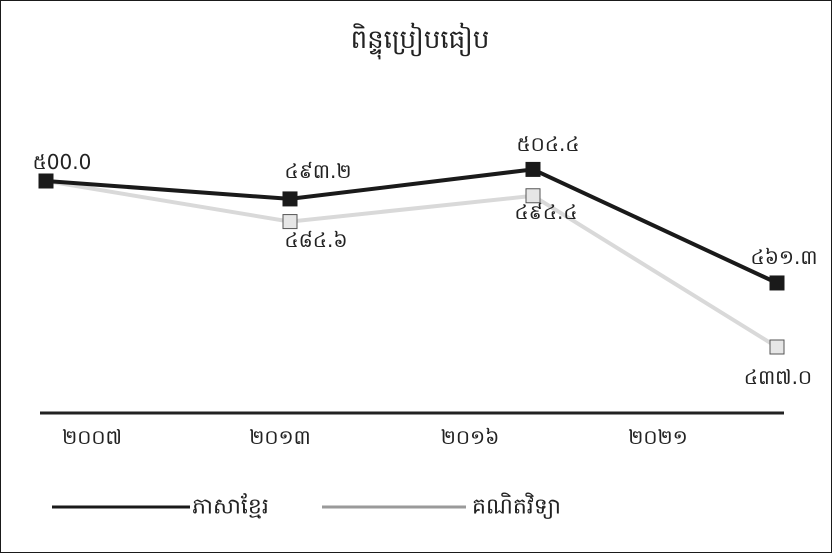 The height and width of the screenshot is (553, 832). What do you see at coordinates (318, 171) in the screenshot?
I see `data-label-s0-1: ៤៩៣.២` at bounding box center [318, 171].